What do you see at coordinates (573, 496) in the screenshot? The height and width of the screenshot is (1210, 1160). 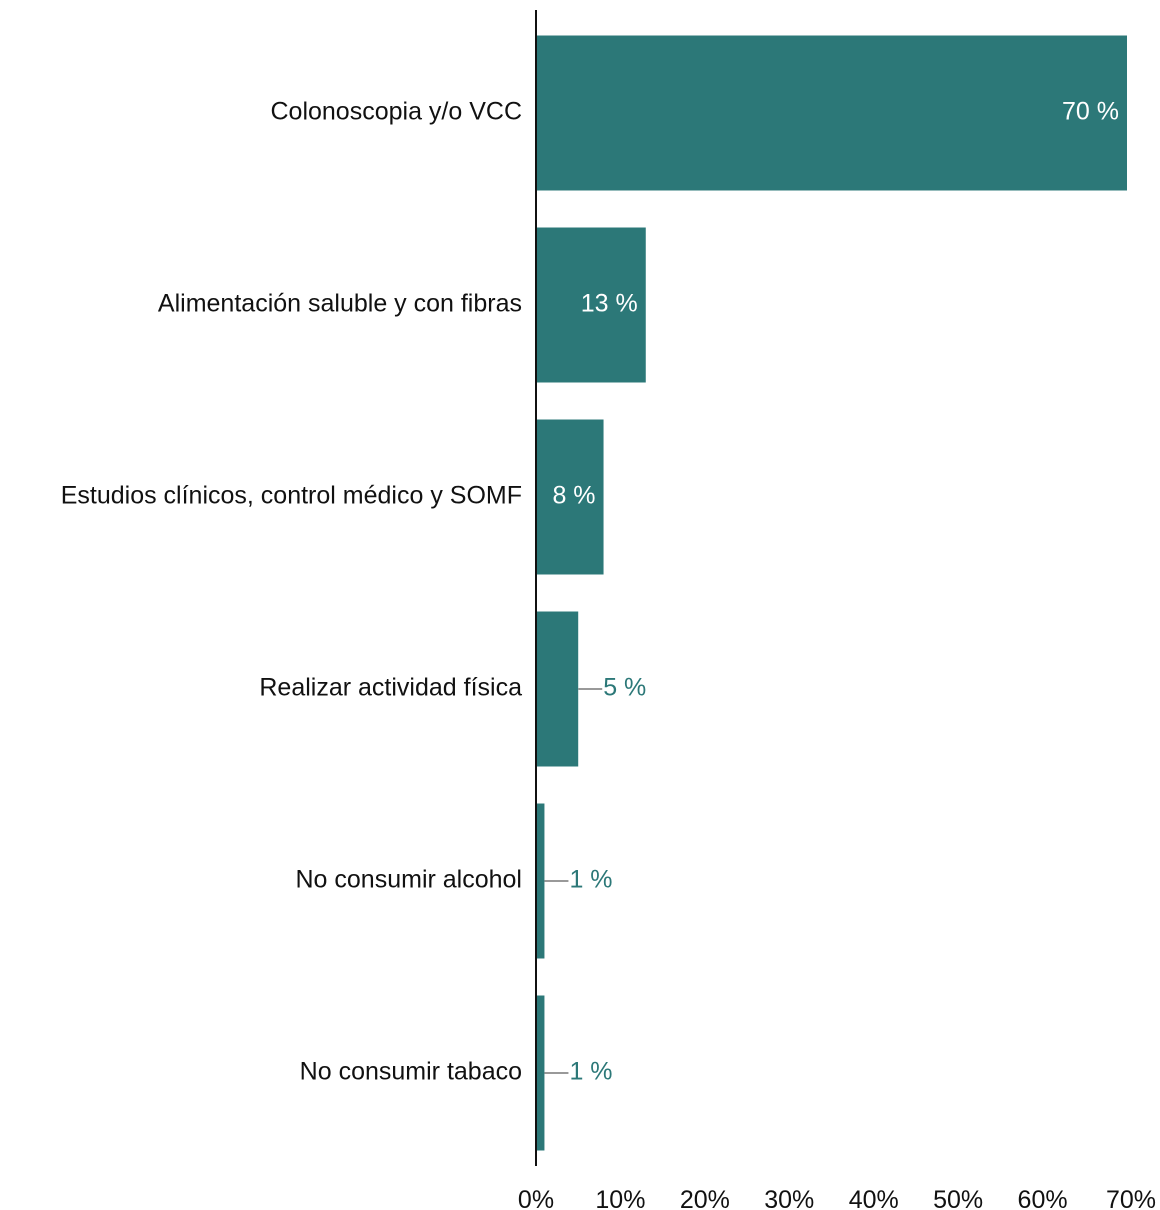 I see `data-label: 8 %` at bounding box center [573, 496].